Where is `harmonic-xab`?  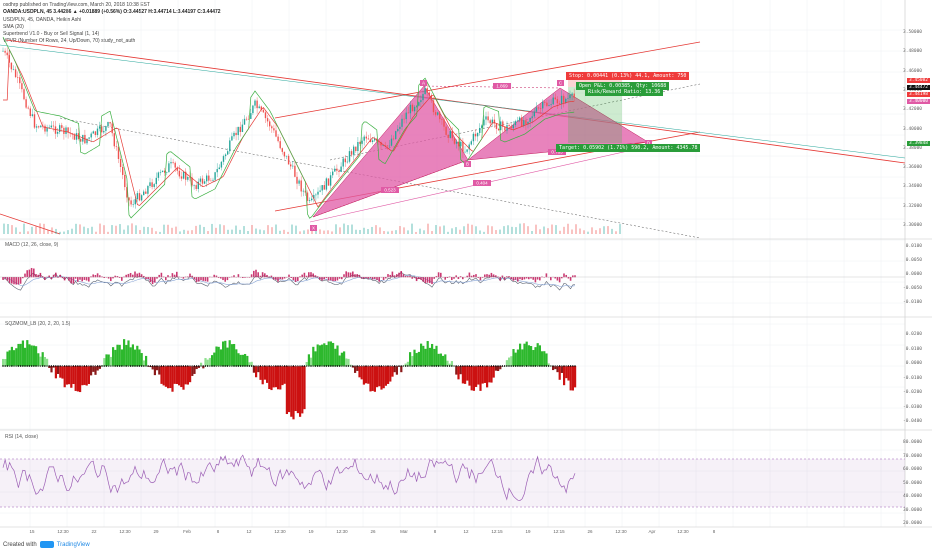 harmonic-xab is located at coordinates (390, 151).